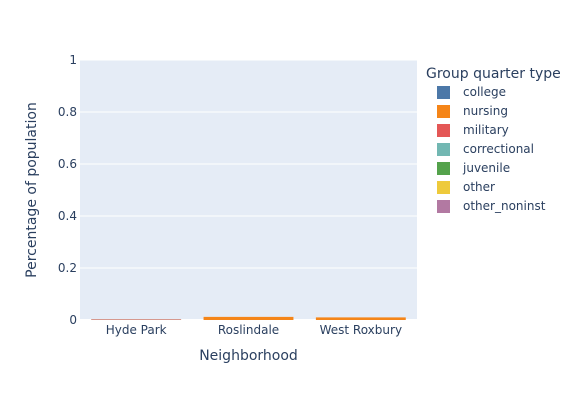 The height and width of the screenshot is (400, 576). I want to click on legend-title: Group quarter type, so click(493, 74).